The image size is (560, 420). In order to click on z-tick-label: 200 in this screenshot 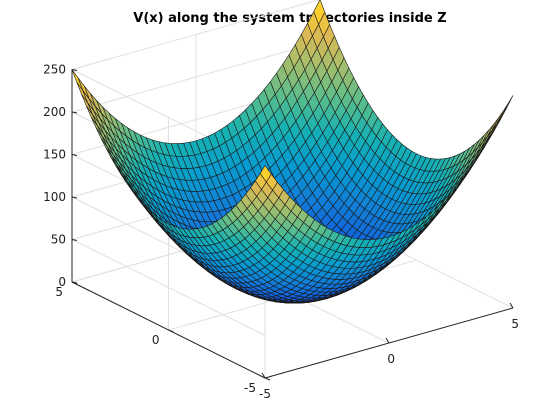, I will do `click(54, 112)`.